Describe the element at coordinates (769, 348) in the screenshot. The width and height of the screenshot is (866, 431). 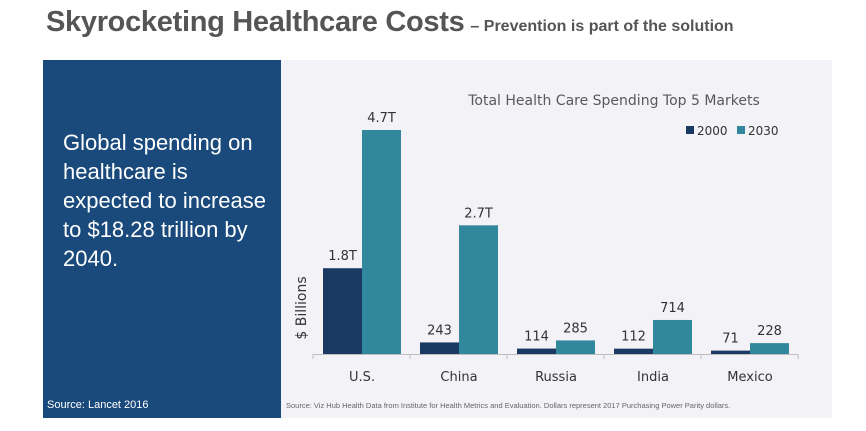
I see `bar-2030-mexico` at that location.